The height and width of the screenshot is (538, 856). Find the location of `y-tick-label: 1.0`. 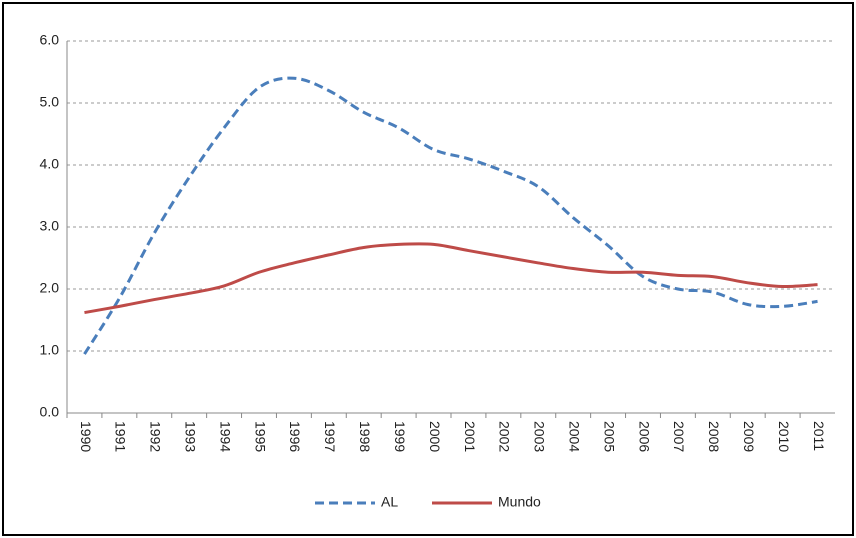

y-tick-label: 1.0 is located at coordinates (50, 350).